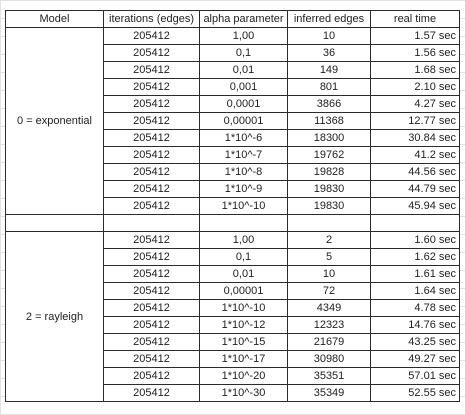 Image resolution: width=465 pixels, height=415 pixels. I want to click on alpha-cell: 1*10^-12, so click(243, 325).